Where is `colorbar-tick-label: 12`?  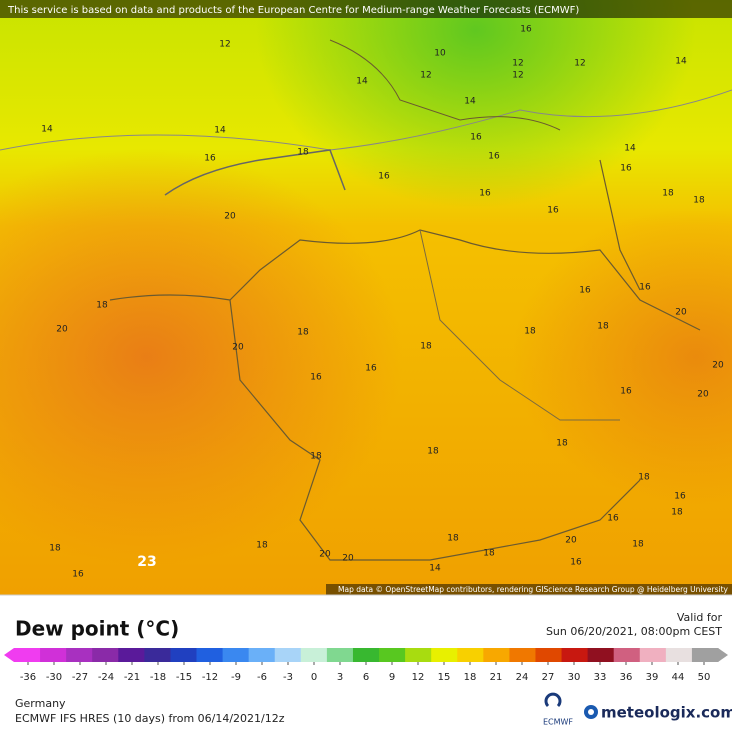
colorbar-tick-label: 12 is located at coordinates (418, 677).